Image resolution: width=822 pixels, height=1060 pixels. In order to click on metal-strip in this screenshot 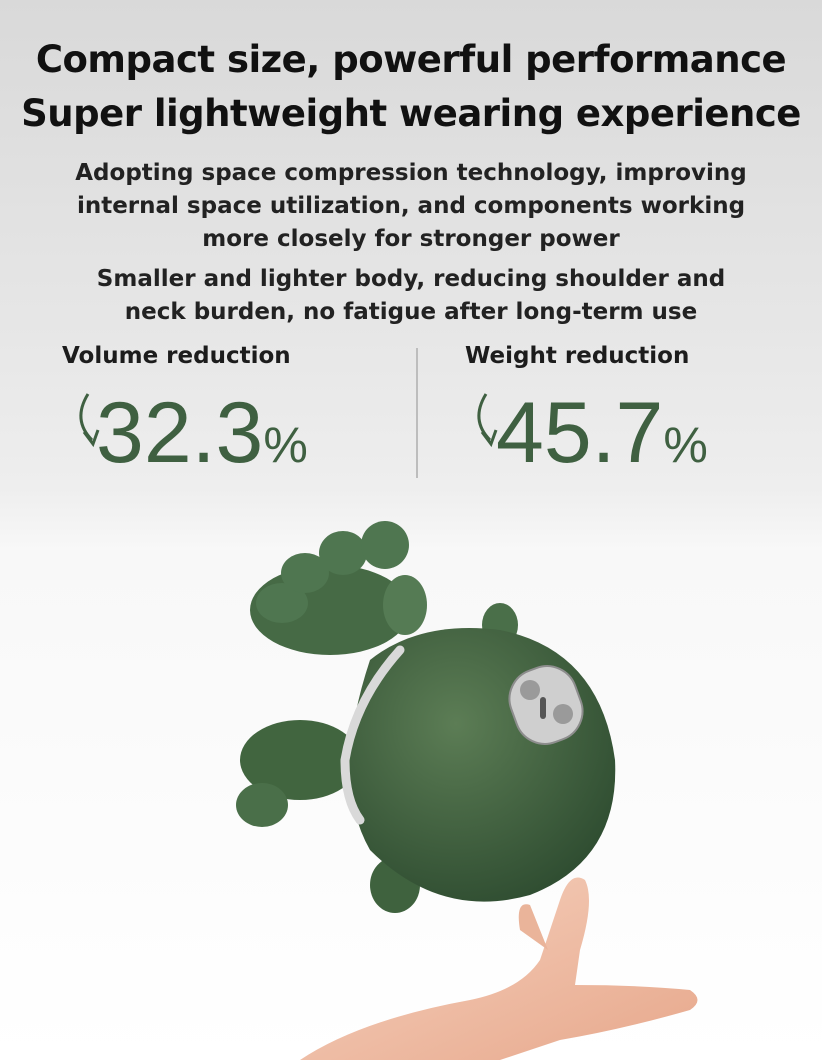, I will do `click(372, 735)`.